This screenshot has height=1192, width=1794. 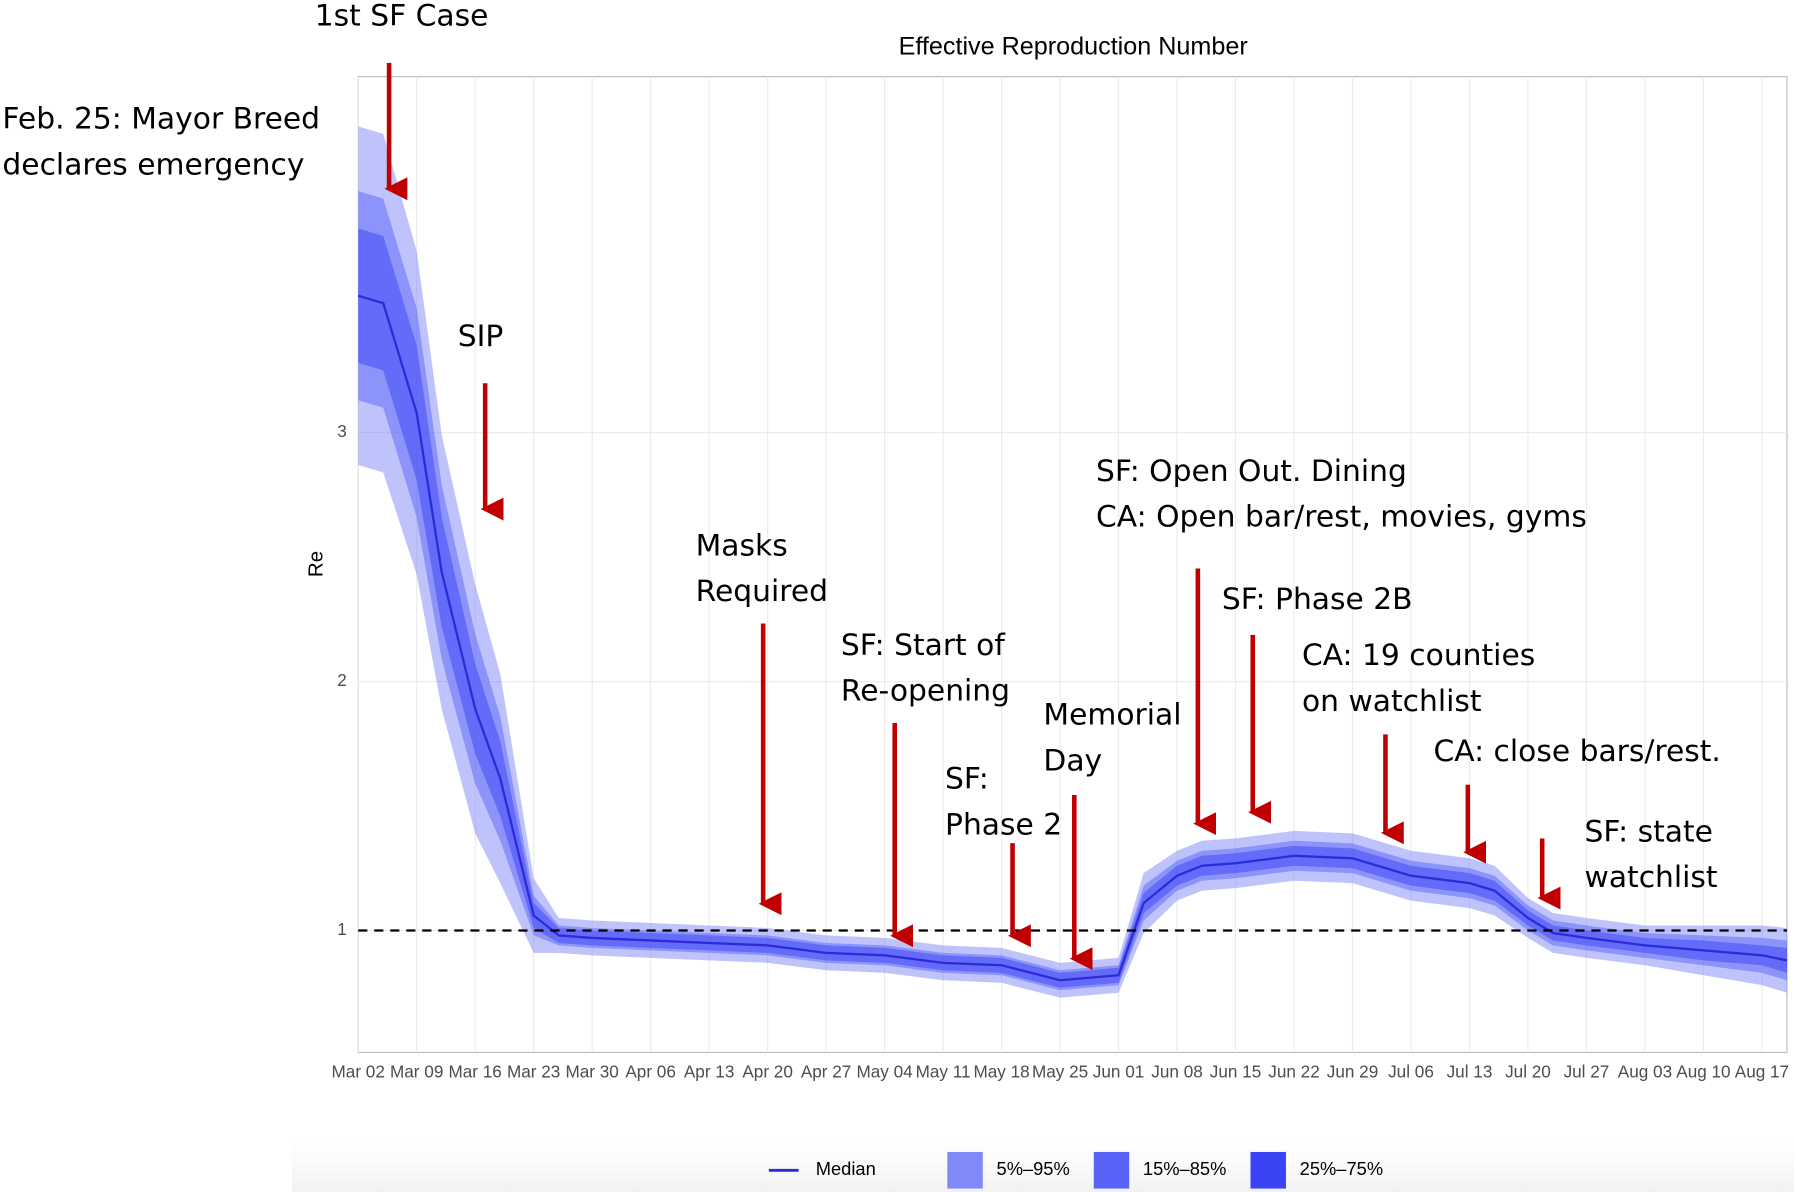 I want to click on x-tick-label: May 11, so click(x=943, y=1072).